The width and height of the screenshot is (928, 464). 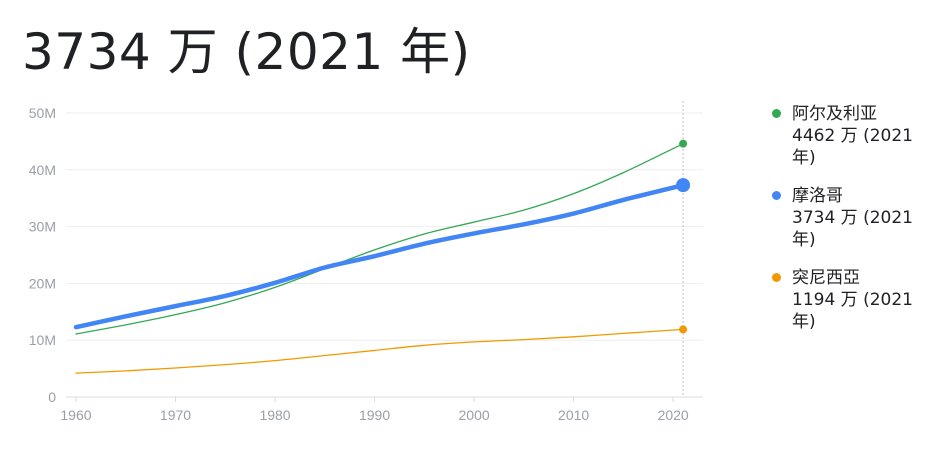 I want to click on y-tick-label: 50M, so click(x=42, y=113).